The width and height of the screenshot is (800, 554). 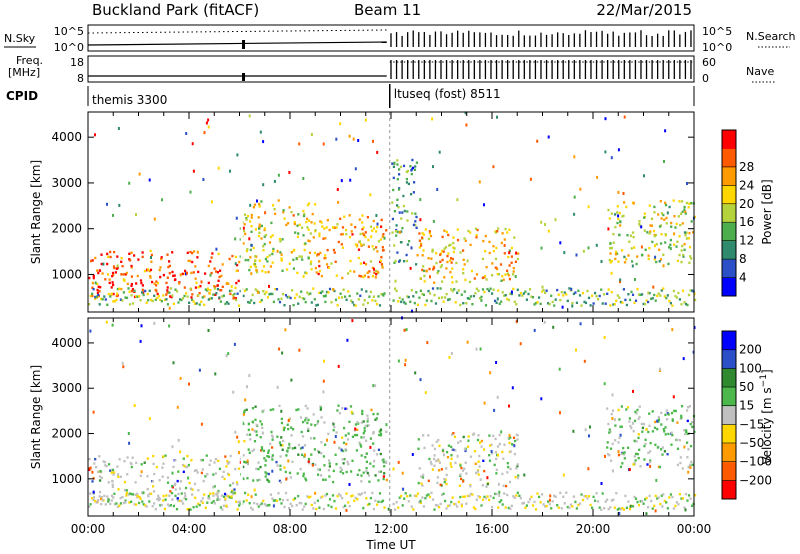 I want to click on colorbar-swatch, so click(x=729, y=158).